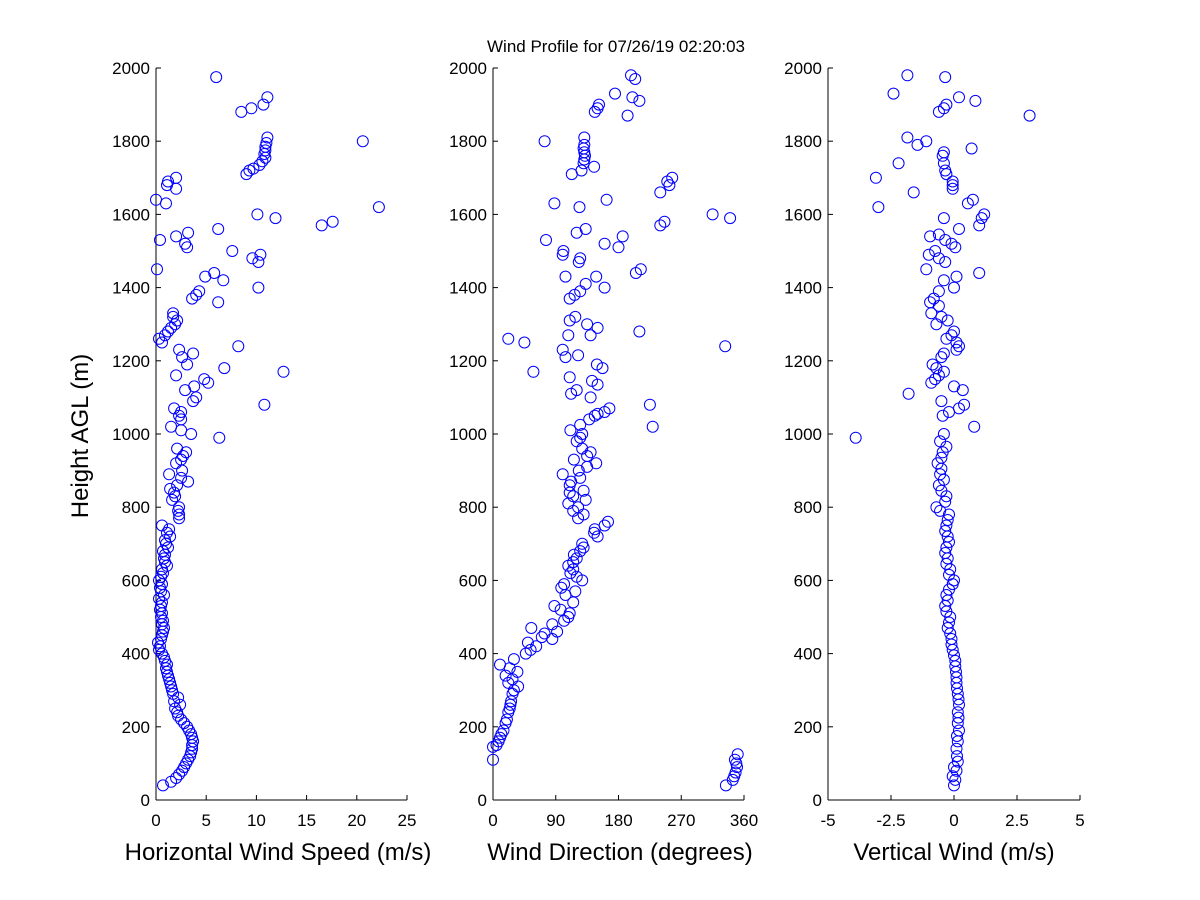  Describe the element at coordinates (131, 434) in the screenshot. I see `y-tick-label: 1000` at that location.